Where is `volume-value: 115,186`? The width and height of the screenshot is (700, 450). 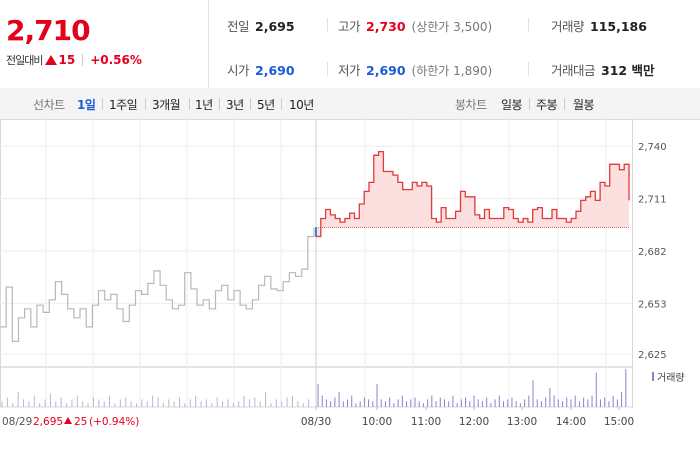
volume-value: 115,186 is located at coordinates (618, 26).